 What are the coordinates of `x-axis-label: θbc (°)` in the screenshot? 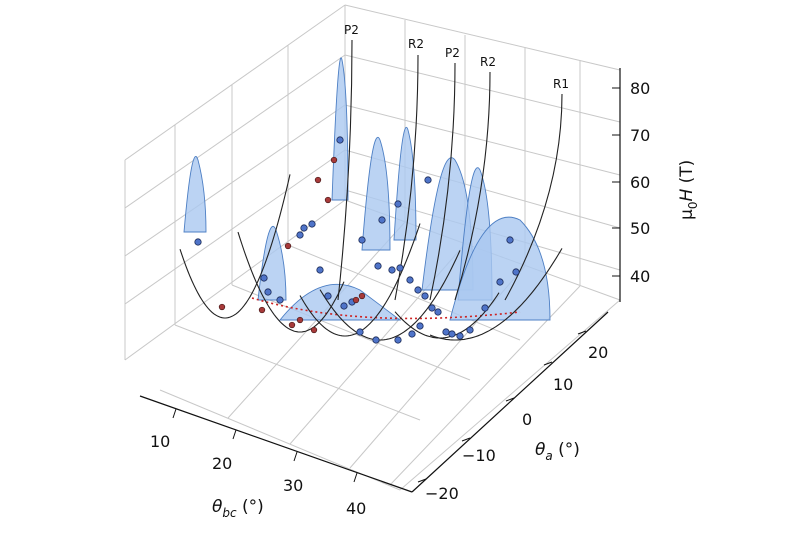 It's located at (238, 508).